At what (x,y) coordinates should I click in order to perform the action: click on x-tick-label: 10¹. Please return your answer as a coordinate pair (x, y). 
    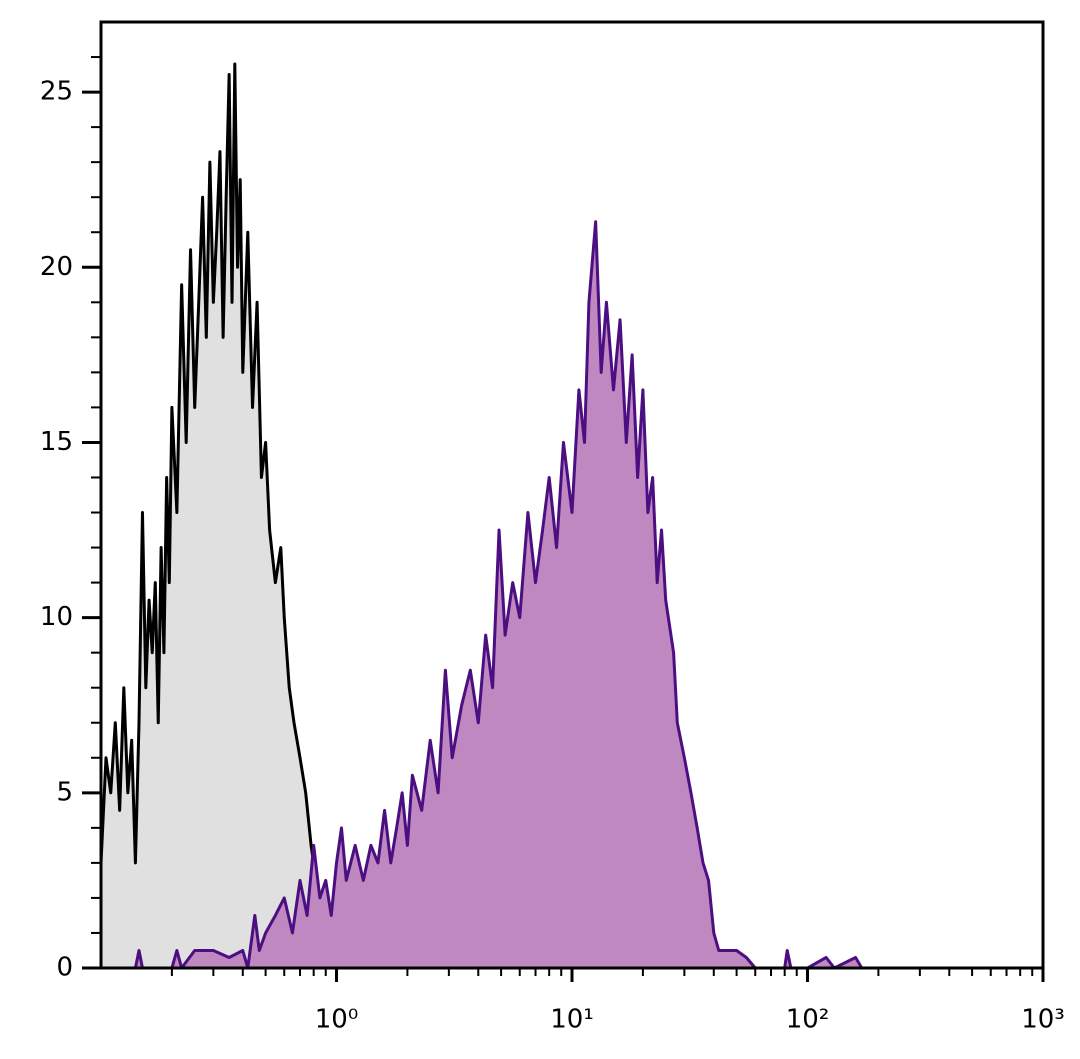
    Looking at the image, I should click on (572, 1020).